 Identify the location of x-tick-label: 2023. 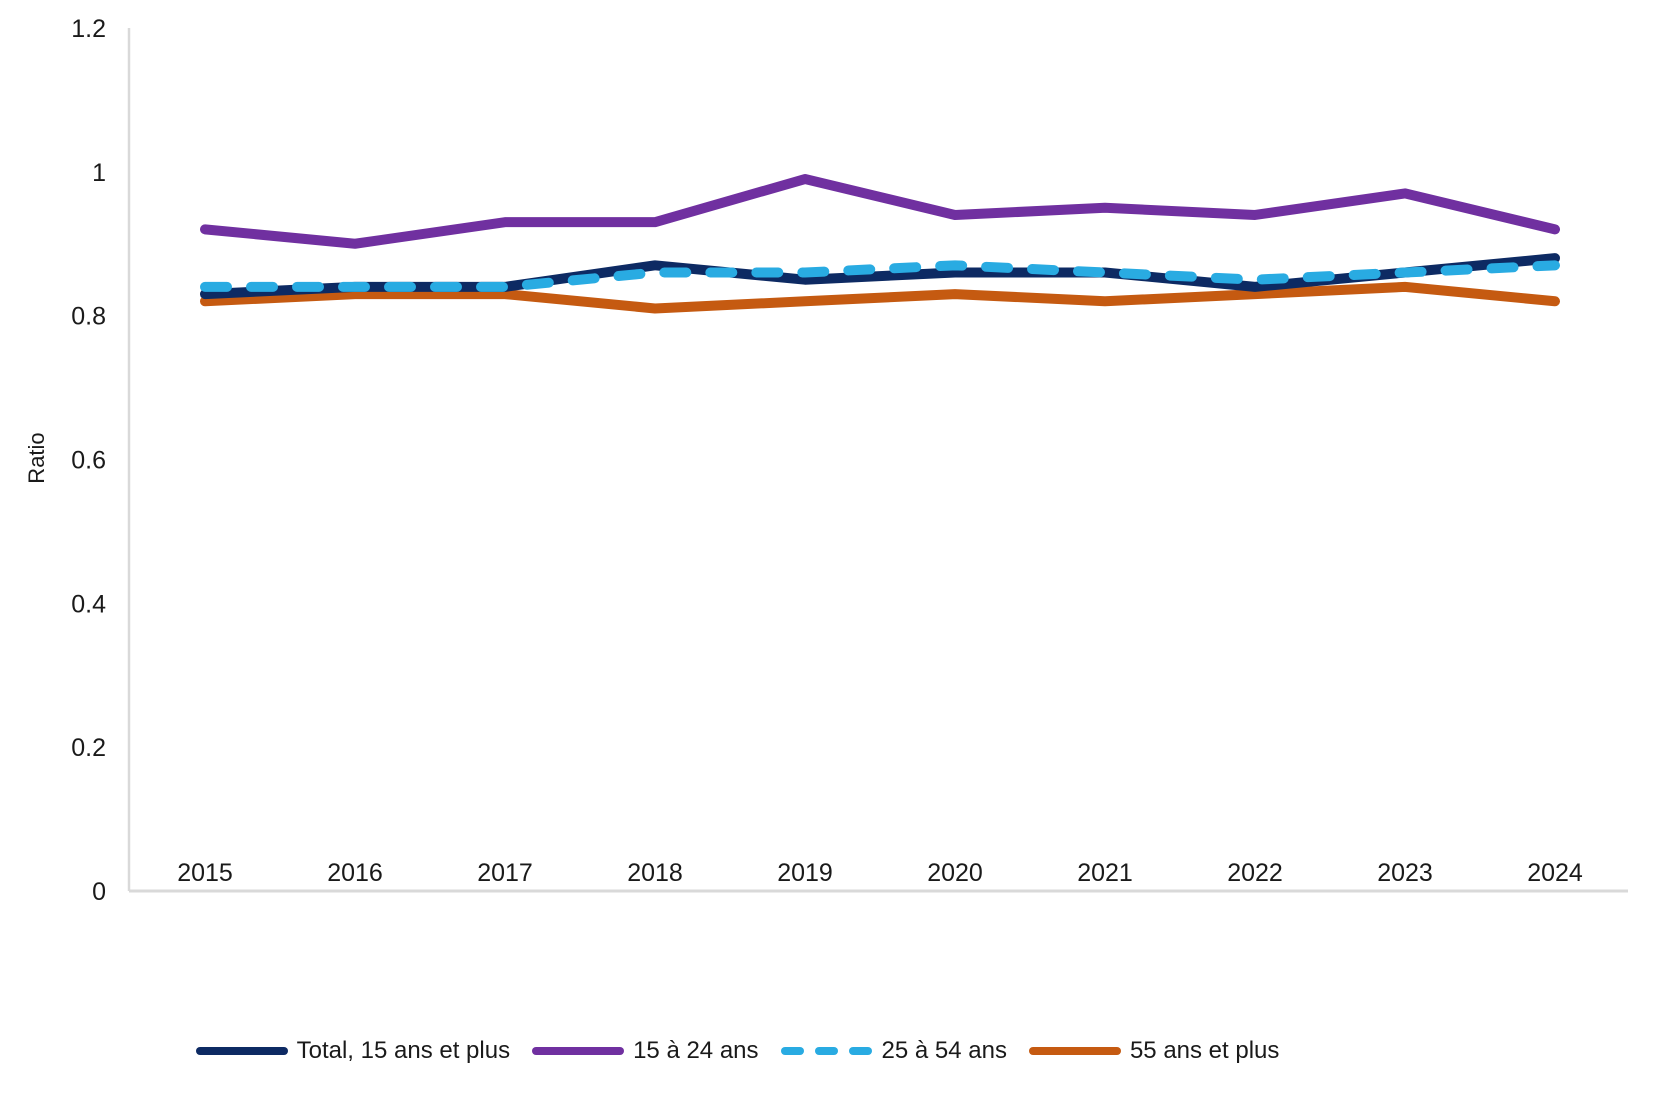
(1405, 873).